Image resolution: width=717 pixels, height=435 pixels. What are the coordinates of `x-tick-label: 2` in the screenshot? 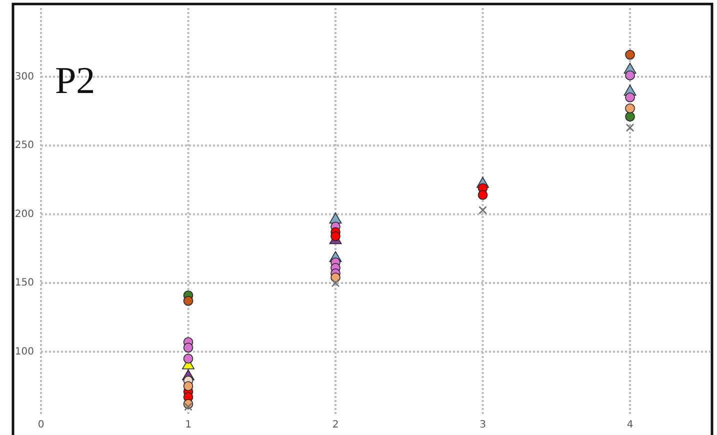 It's located at (335, 425).